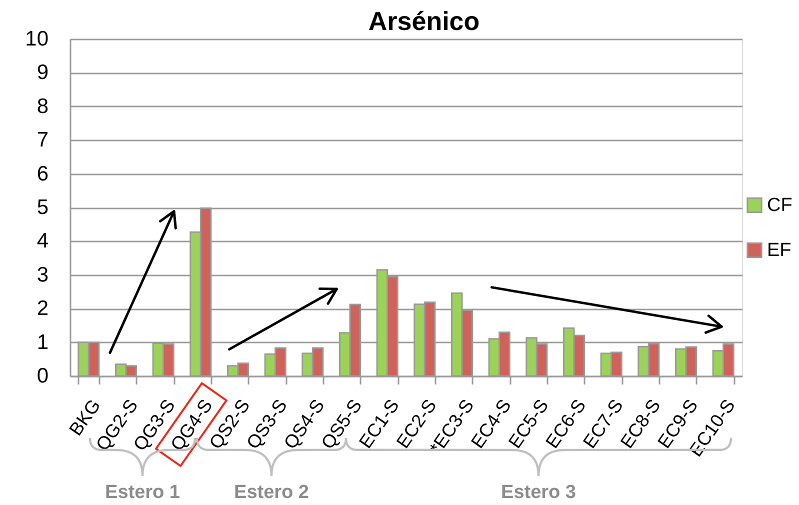 The height and width of the screenshot is (505, 799). Describe the element at coordinates (36, 39) in the screenshot. I see `y-tick-label: 10` at that location.